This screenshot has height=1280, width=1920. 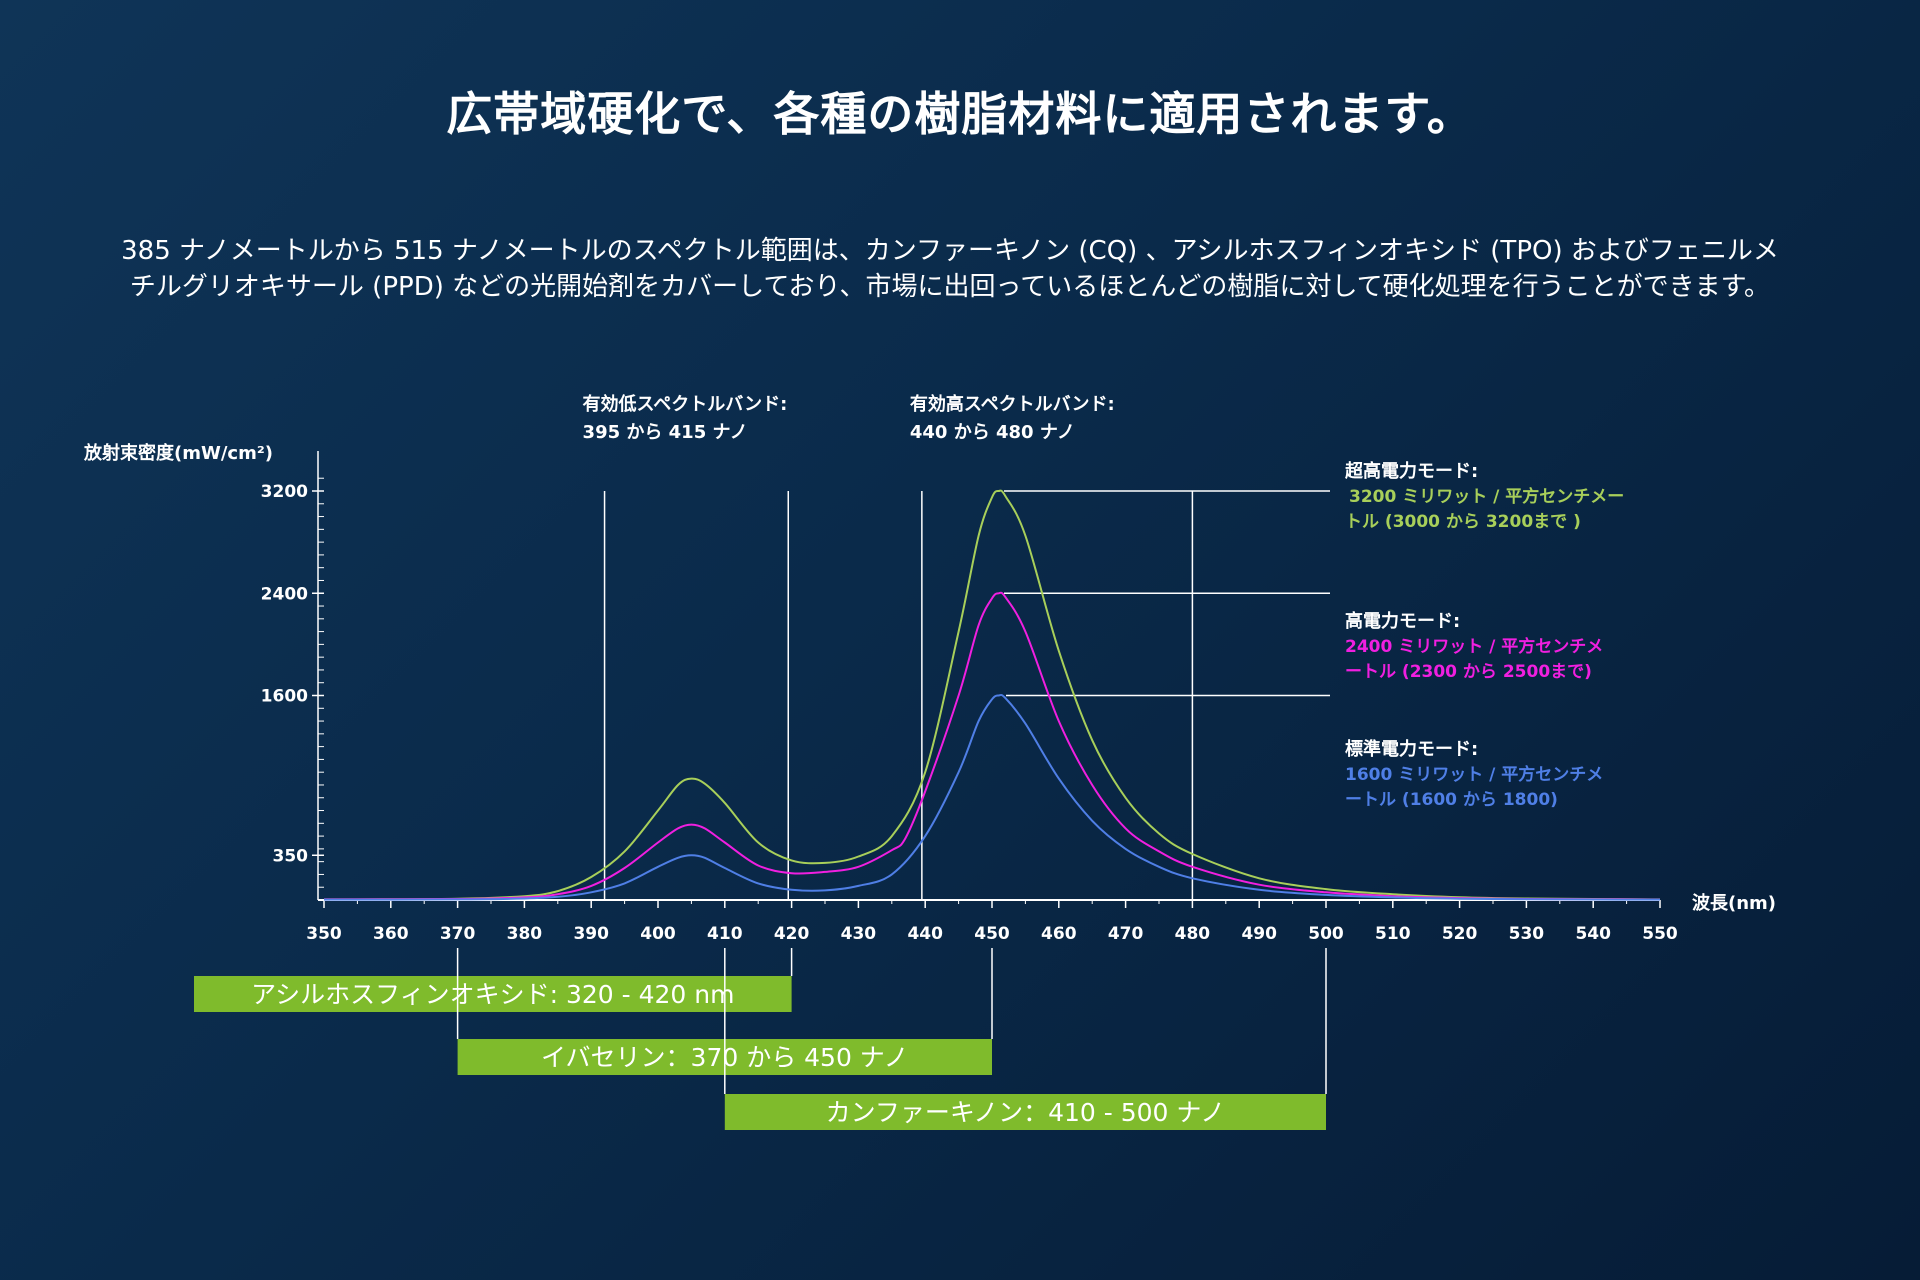 I want to click on x-tick-label: 350, so click(x=324, y=934).